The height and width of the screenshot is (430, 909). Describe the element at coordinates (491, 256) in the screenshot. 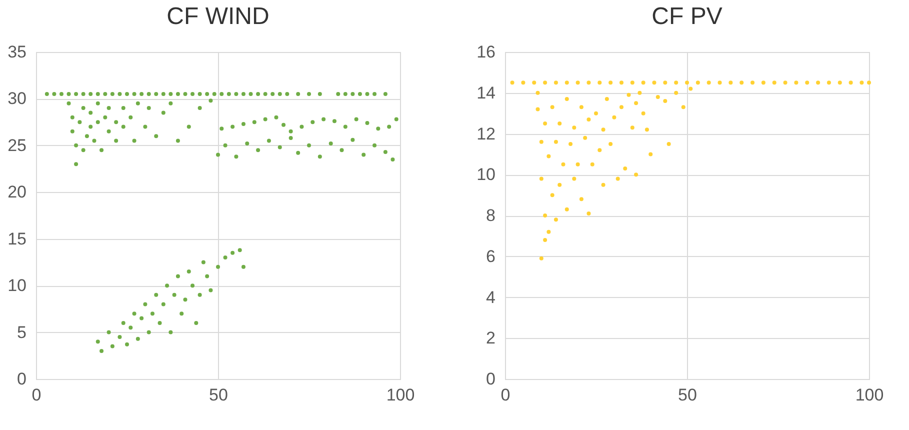

I see `y-tick-label: 6` at that location.